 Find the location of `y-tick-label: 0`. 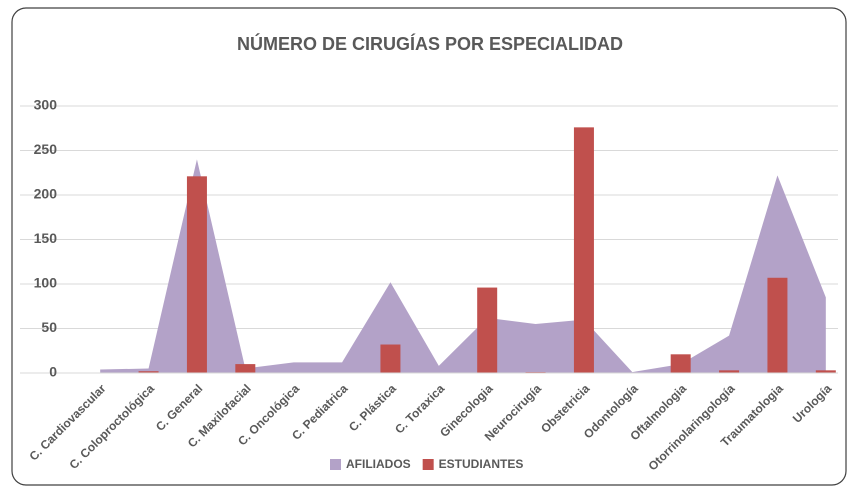

y-tick-label: 0 is located at coordinates (53, 372).